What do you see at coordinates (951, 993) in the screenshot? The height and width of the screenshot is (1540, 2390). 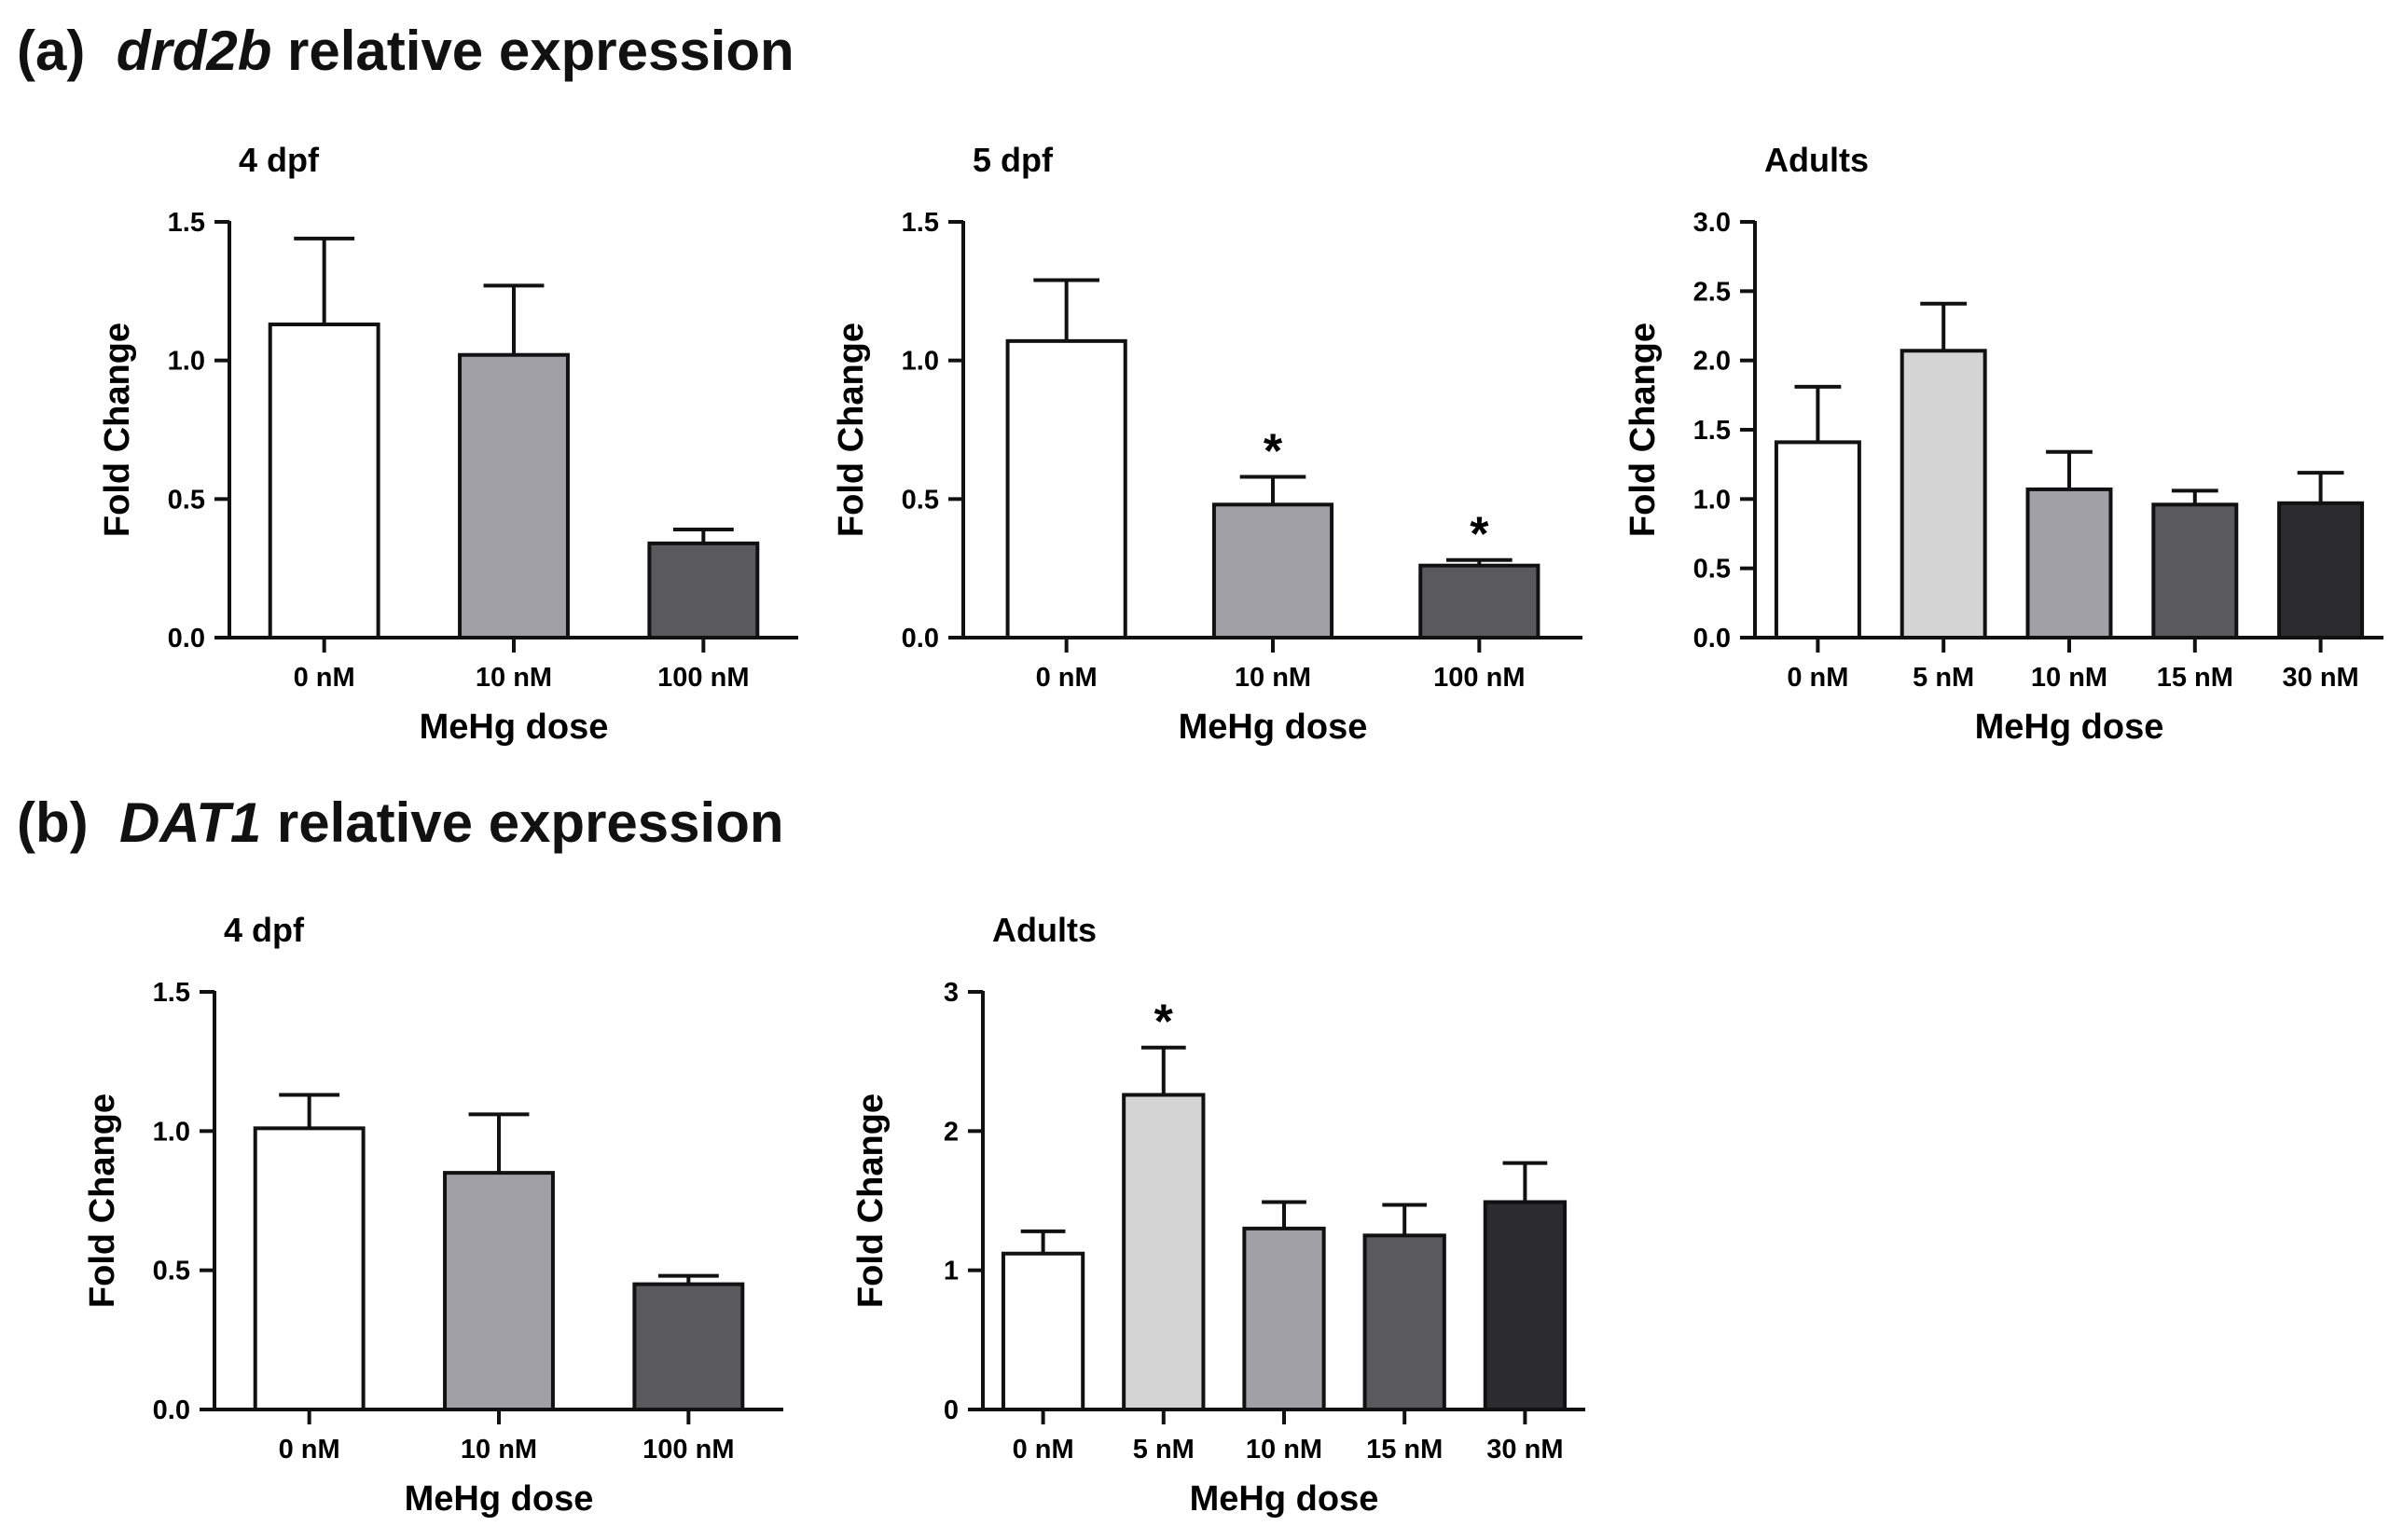 I see `y-tick-label: 3` at bounding box center [951, 993].